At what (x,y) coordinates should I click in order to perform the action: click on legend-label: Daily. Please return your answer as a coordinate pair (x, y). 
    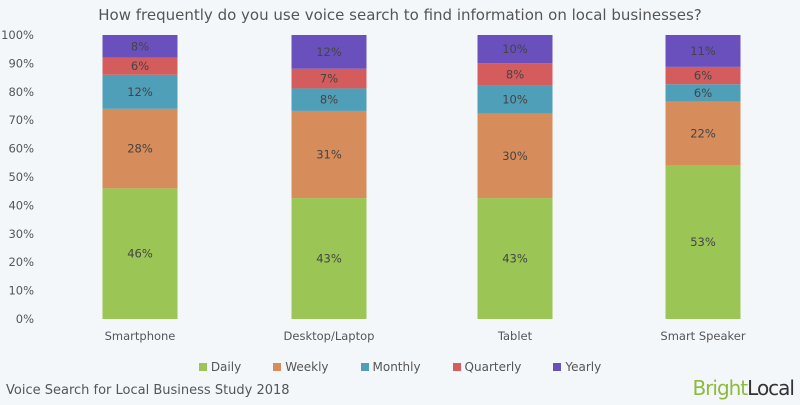
    Looking at the image, I should click on (226, 367).